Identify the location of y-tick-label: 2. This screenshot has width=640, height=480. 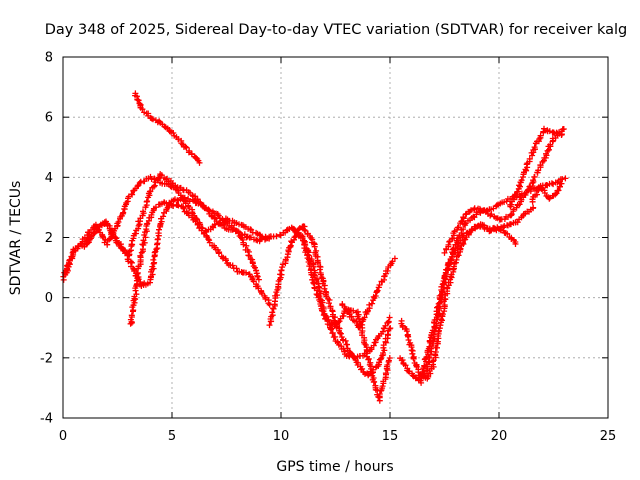
(49, 238).